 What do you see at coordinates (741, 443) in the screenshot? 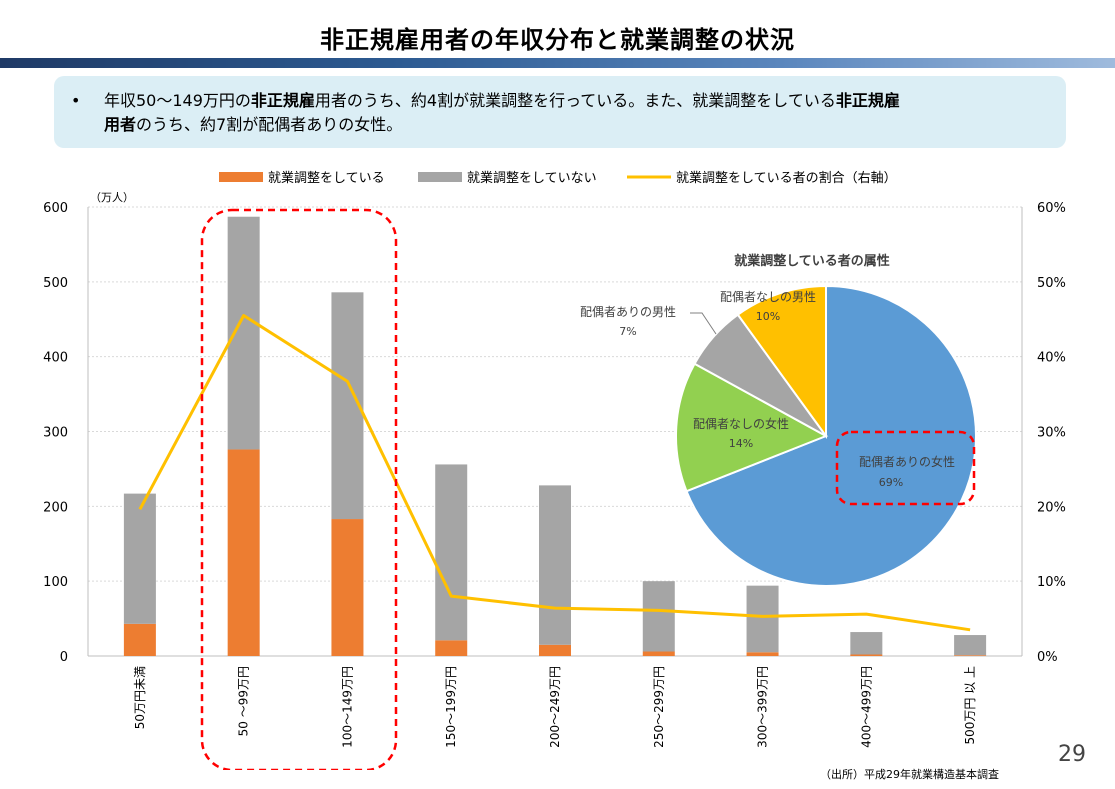
I see `pie-slice-pct: 14%` at bounding box center [741, 443].